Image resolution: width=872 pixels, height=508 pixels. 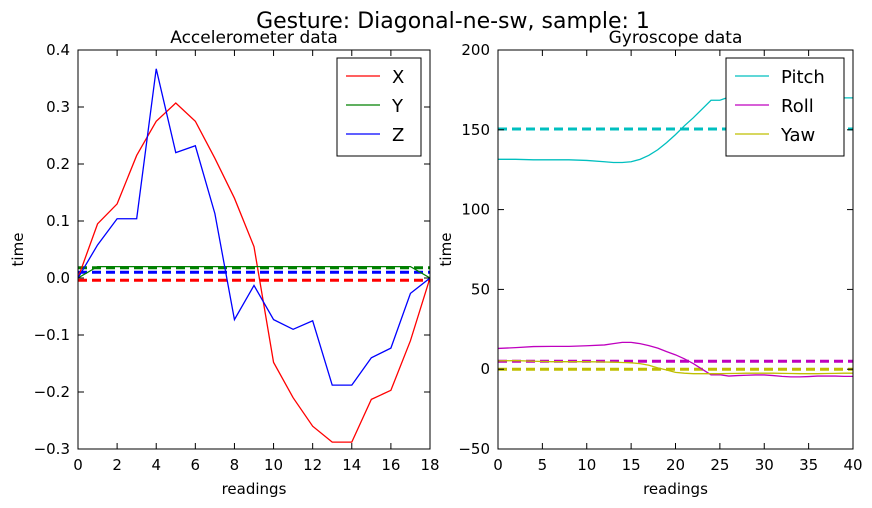 What do you see at coordinates (254, 38) in the screenshot?
I see `chart-title: Accelerometer data` at bounding box center [254, 38].